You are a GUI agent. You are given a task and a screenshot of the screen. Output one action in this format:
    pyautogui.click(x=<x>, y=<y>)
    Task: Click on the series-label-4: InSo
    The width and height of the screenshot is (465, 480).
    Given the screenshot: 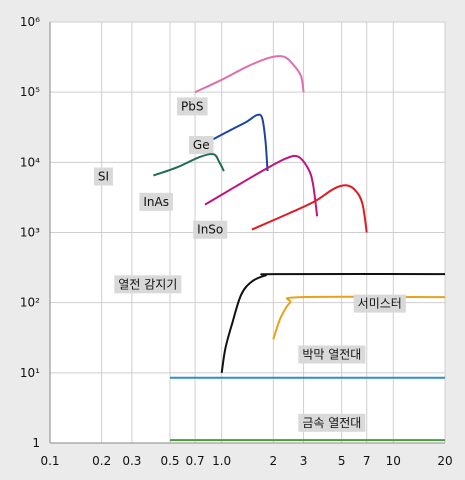 What is the action you would take?
    pyautogui.click(x=210, y=229)
    